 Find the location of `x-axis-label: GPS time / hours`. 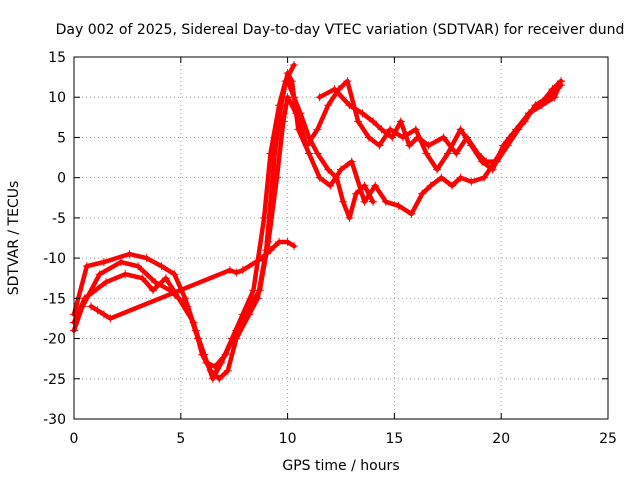

x-axis-label: GPS time / hours is located at coordinates (340, 466).